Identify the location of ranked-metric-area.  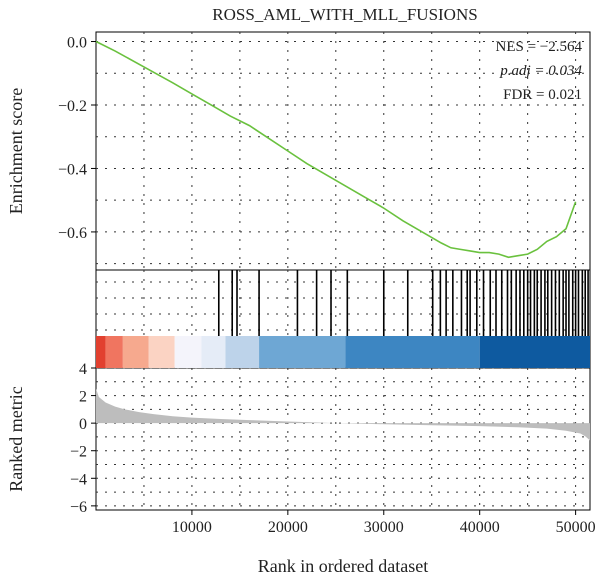
(343, 414).